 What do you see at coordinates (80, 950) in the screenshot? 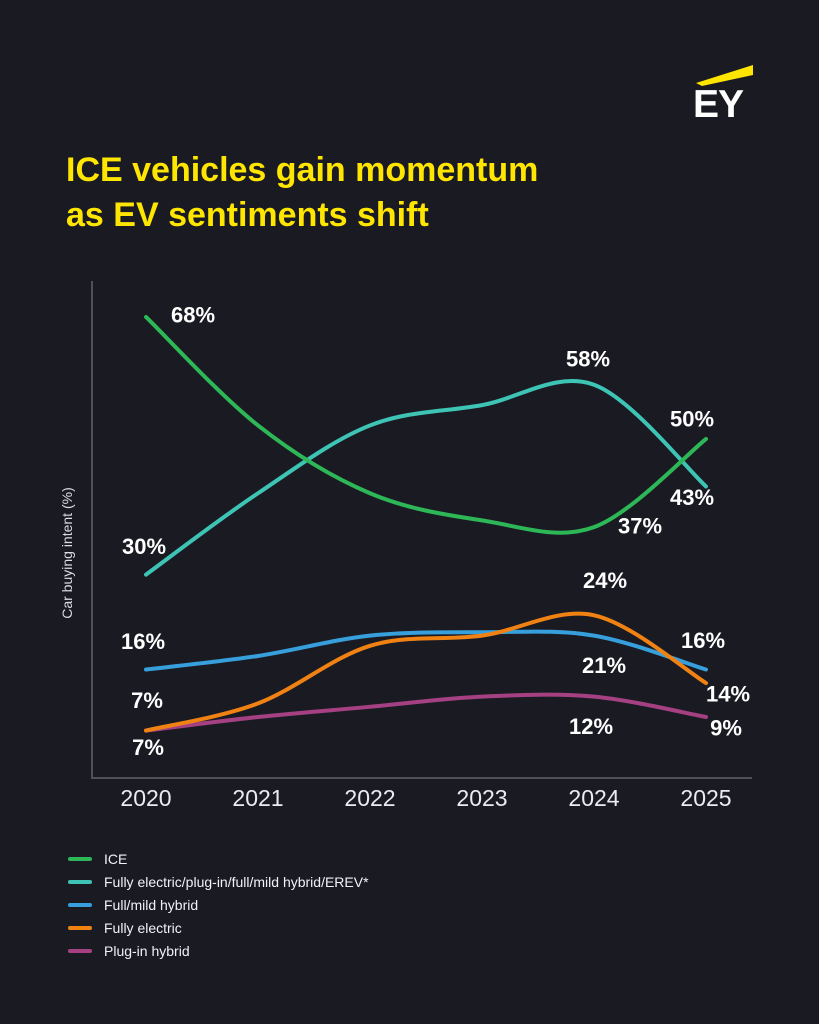
I see `legend-swatch-plug-in-hybrid-icon` at bounding box center [80, 950].